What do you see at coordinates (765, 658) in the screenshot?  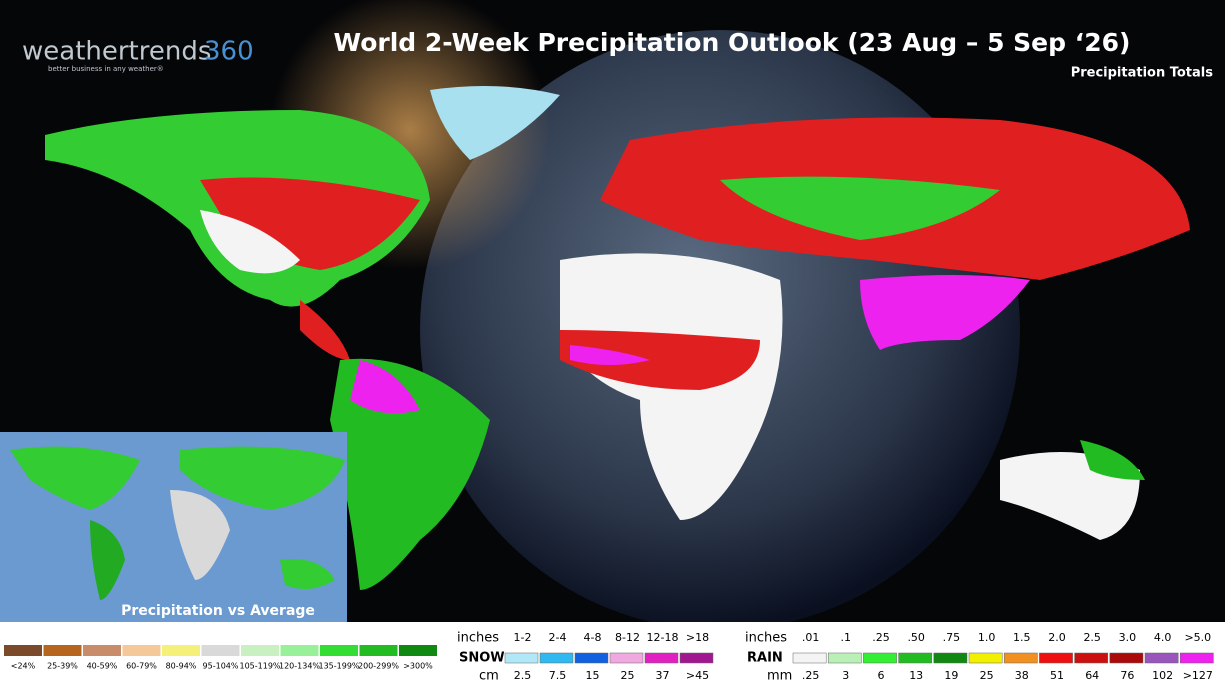 I see `legend-kind: RAIN` at bounding box center [765, 658].